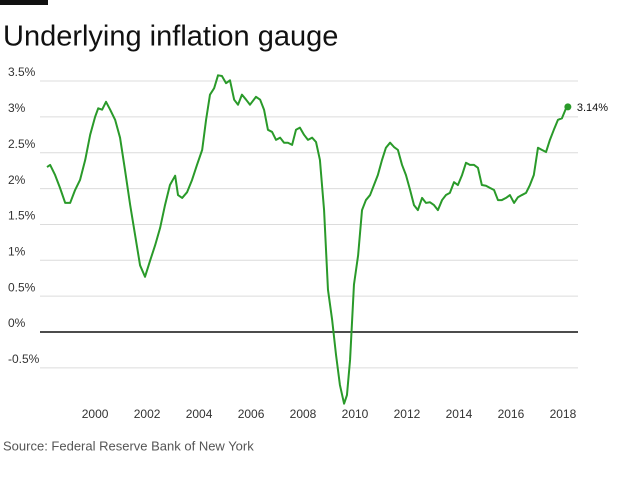  Describe the element at coordinates (303, 414) in the screenshot. I see `x-tick-label: 2008` at that location.